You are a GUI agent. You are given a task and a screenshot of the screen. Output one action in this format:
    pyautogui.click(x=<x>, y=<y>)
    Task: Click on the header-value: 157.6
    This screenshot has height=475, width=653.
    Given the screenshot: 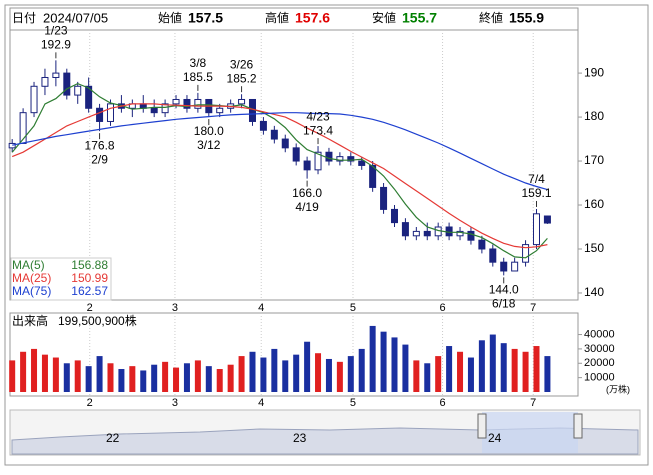 What is the action you would take?
    pyautogui.click(x=312, y=18)
    